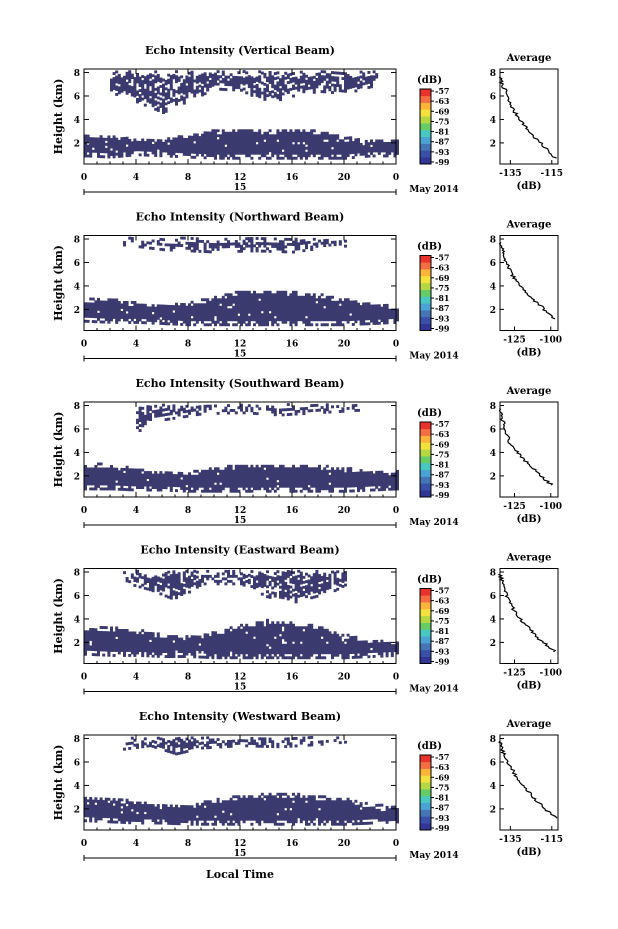 The image size is (618, 929). What do you see at coordinates (529, 449) in the screenshot?
I see `average-frame` at bounding box center [529, 449].